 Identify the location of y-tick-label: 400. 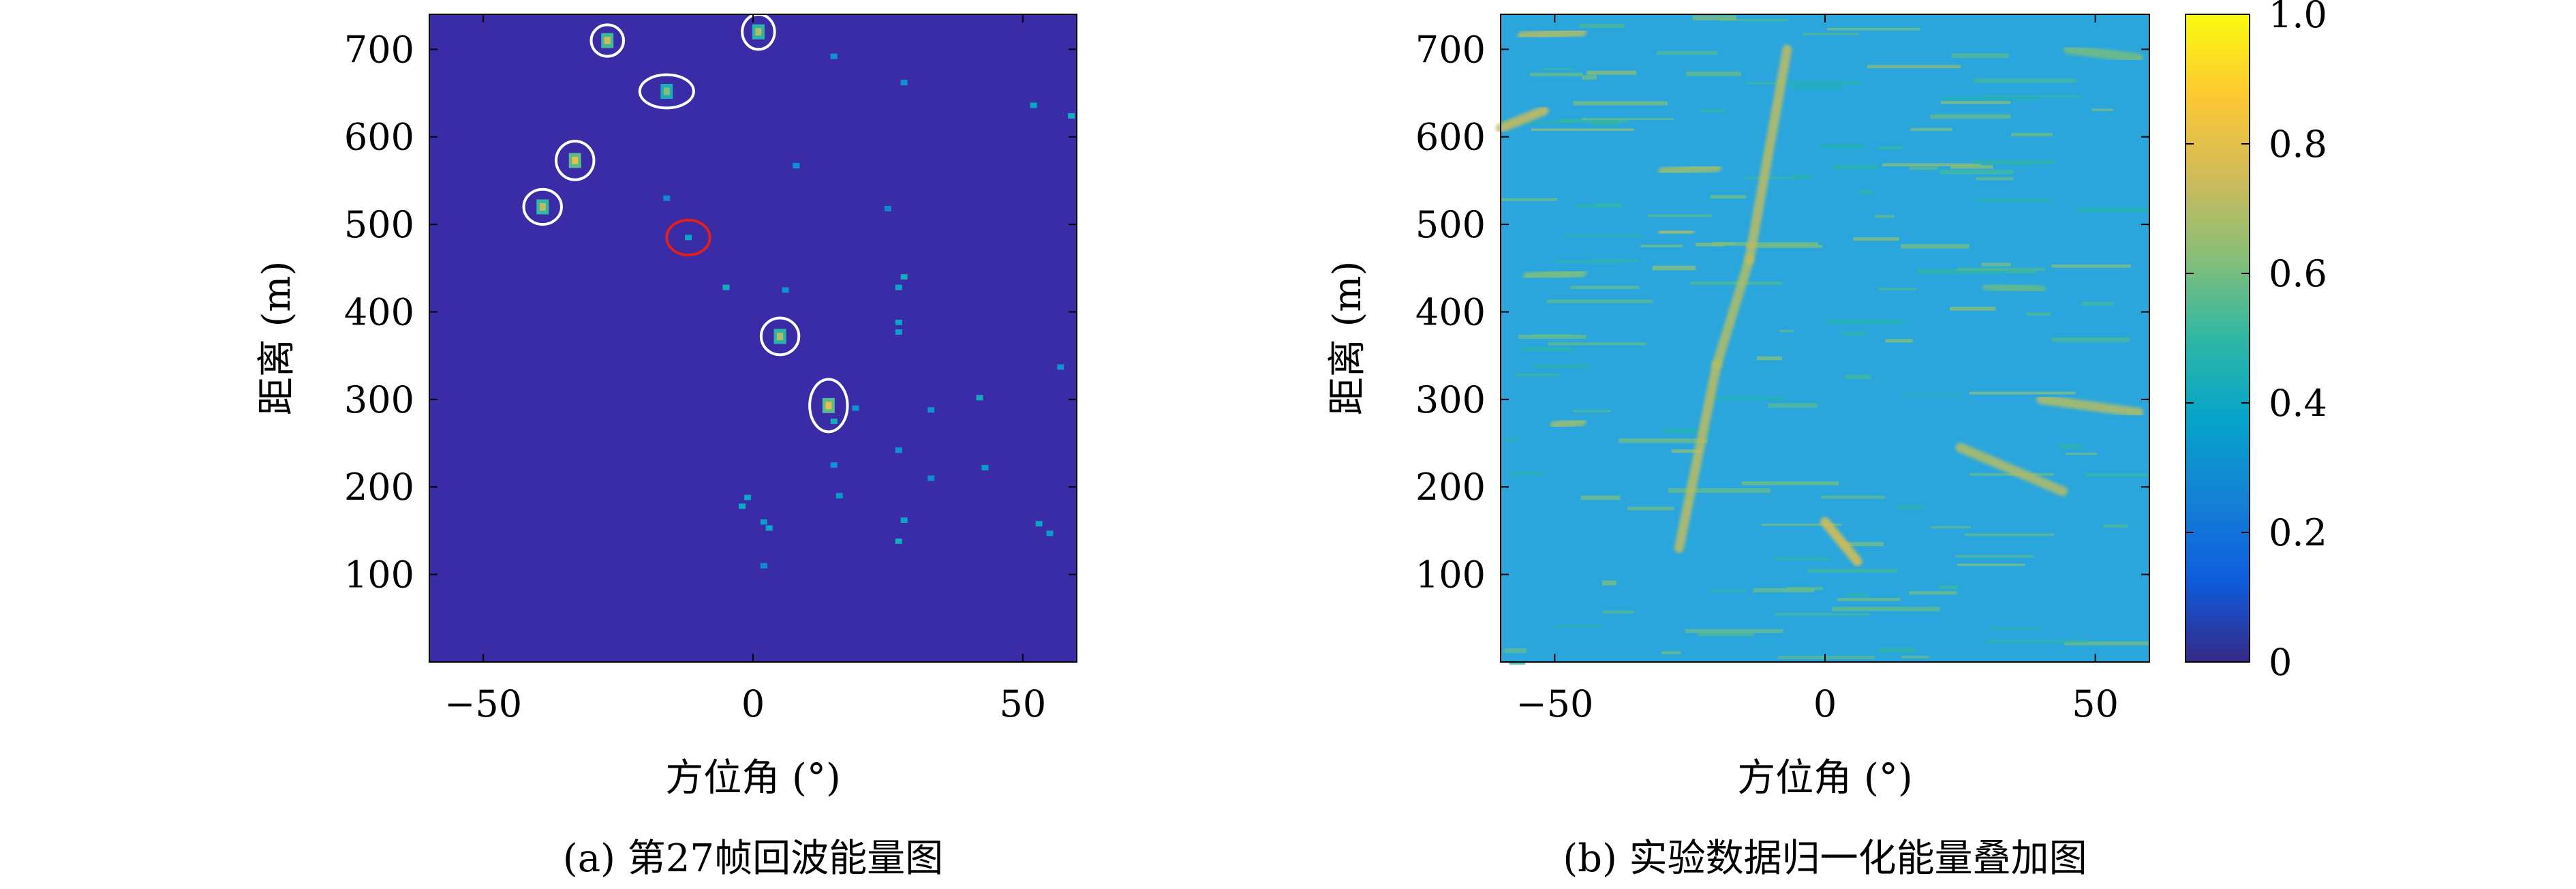
(1451, 311).